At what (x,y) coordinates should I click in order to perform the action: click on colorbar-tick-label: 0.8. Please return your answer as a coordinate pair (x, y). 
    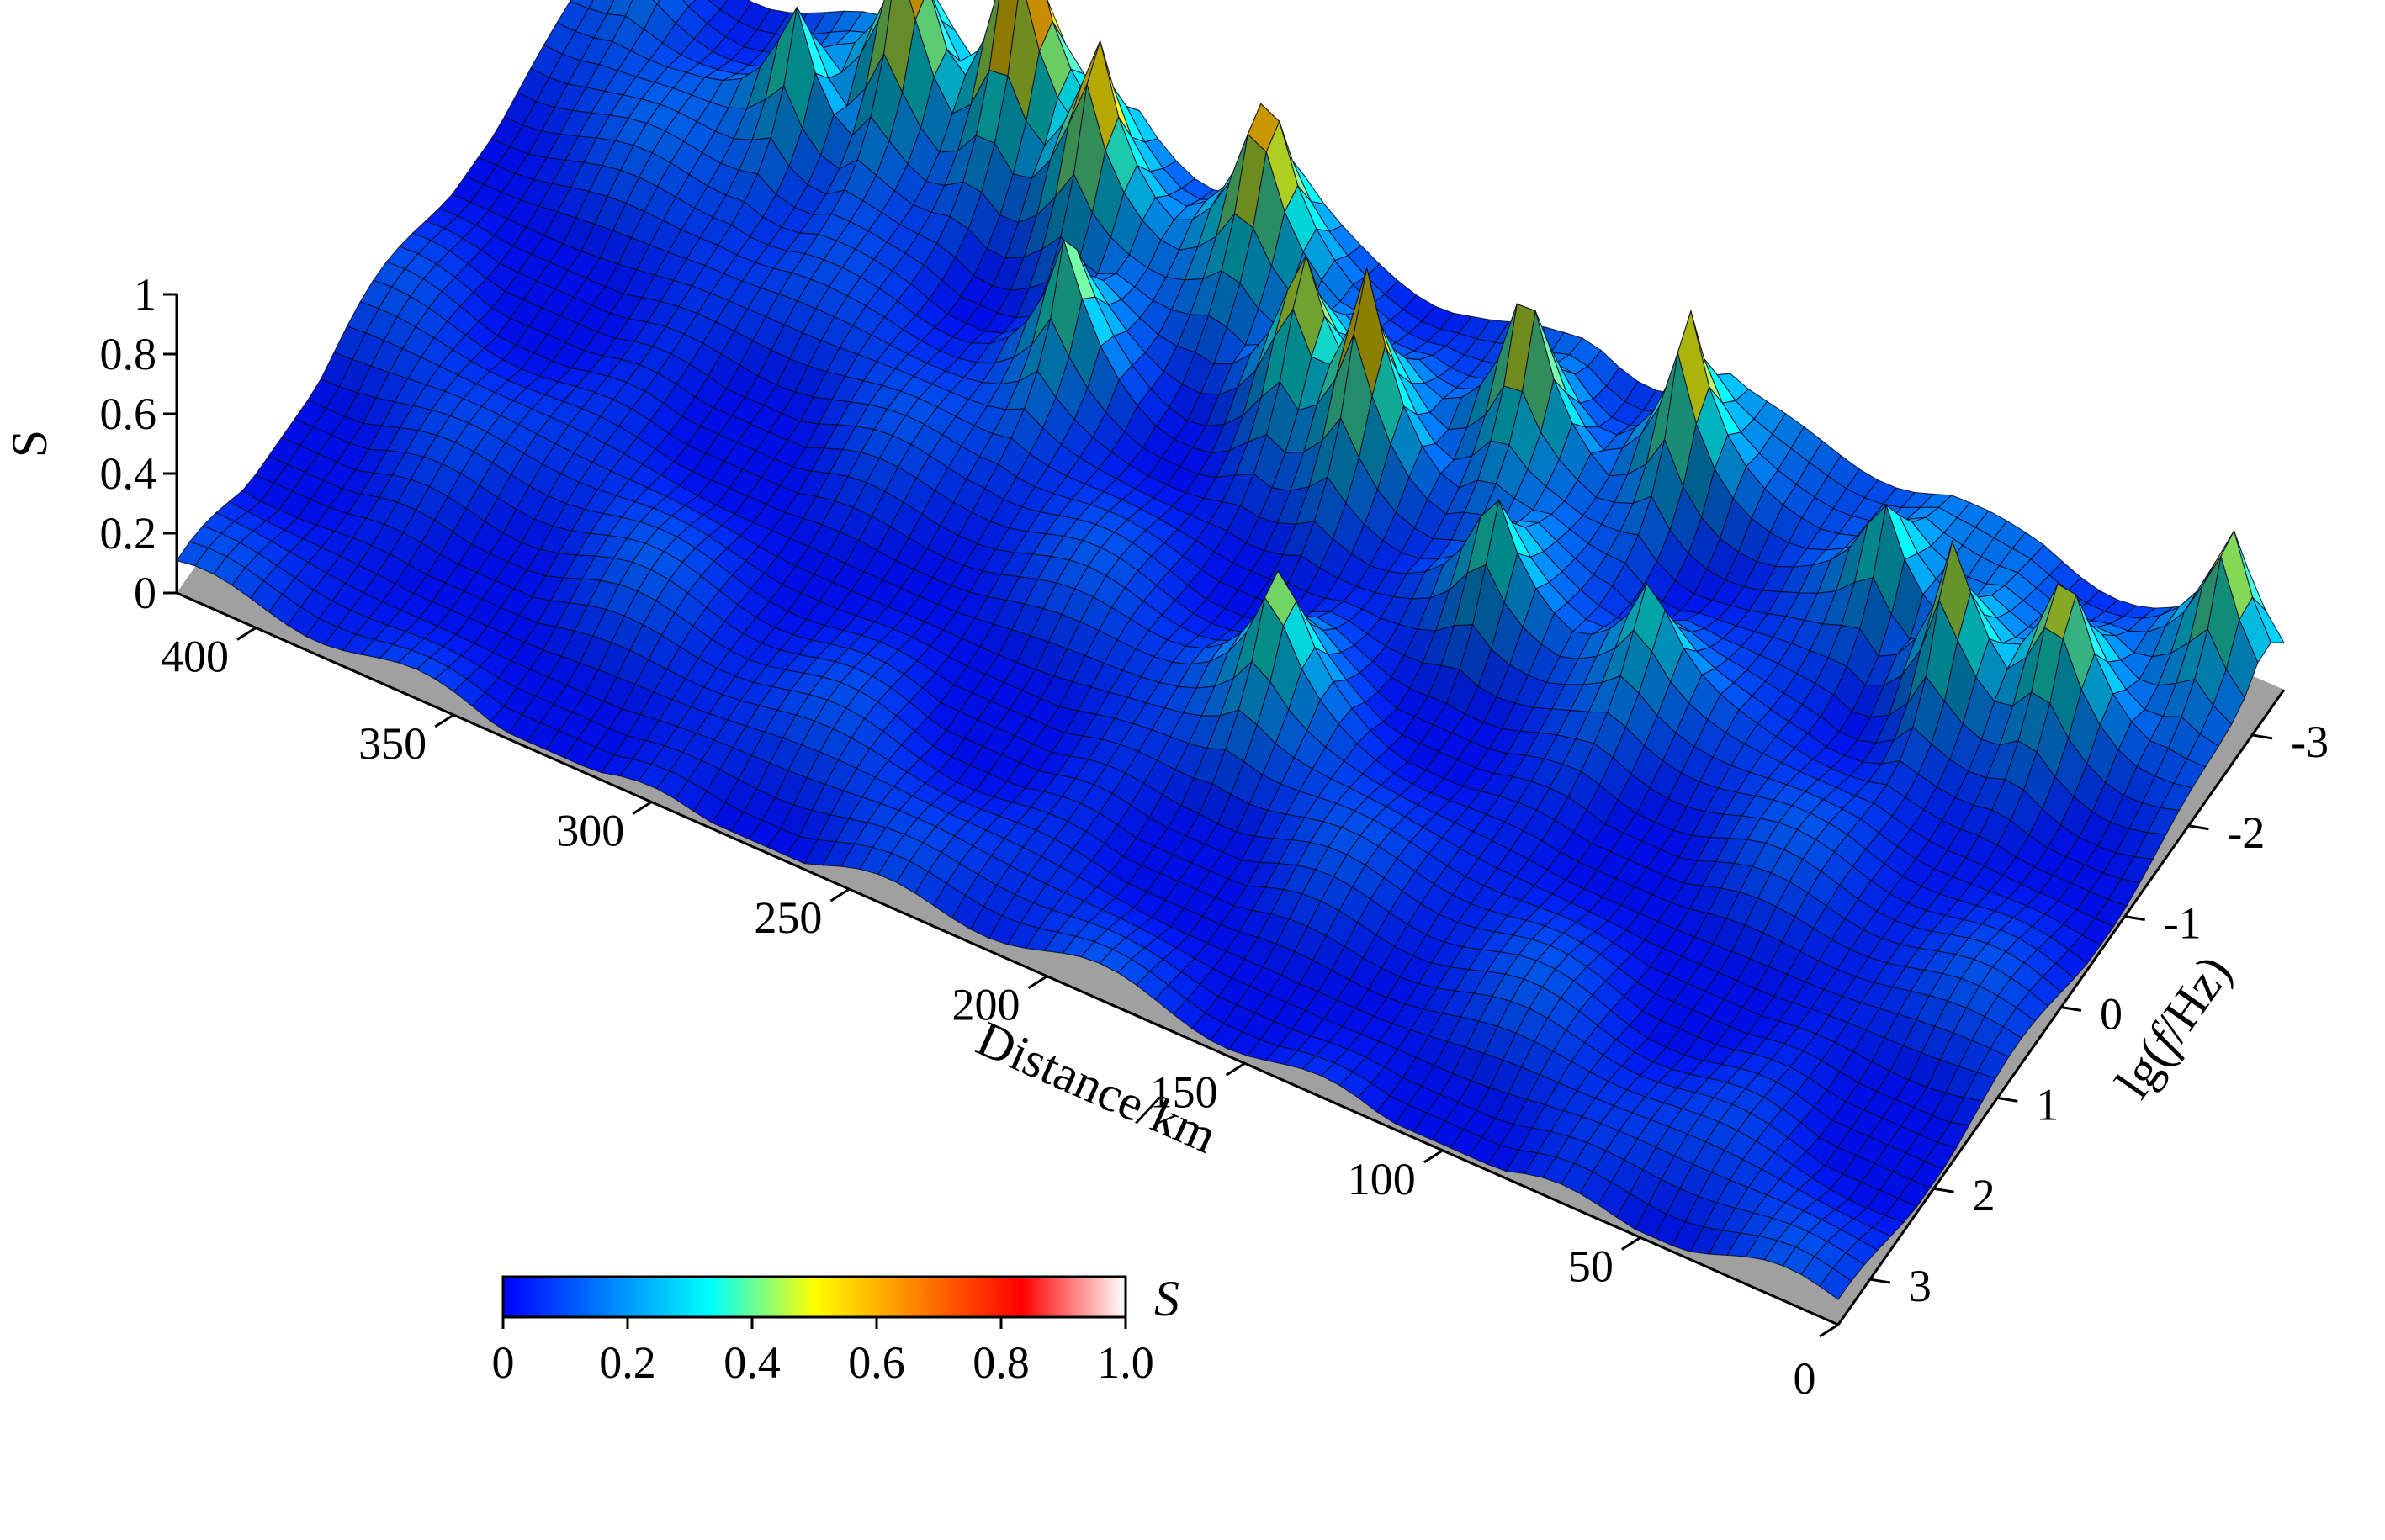
    Looking at the image, I should click on (1001, 1362).